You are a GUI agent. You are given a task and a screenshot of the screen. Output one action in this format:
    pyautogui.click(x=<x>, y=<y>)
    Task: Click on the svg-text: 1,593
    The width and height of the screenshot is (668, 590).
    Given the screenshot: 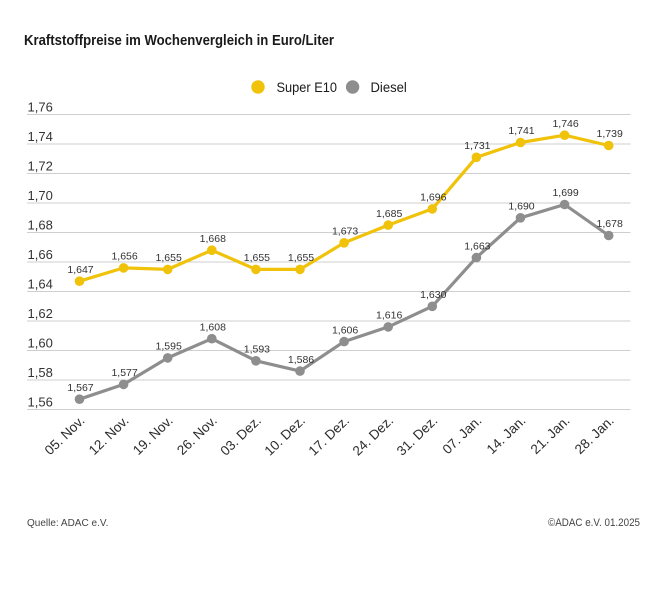 What is the action you would take?
    pyautogui.click(x=257, y=350)
    